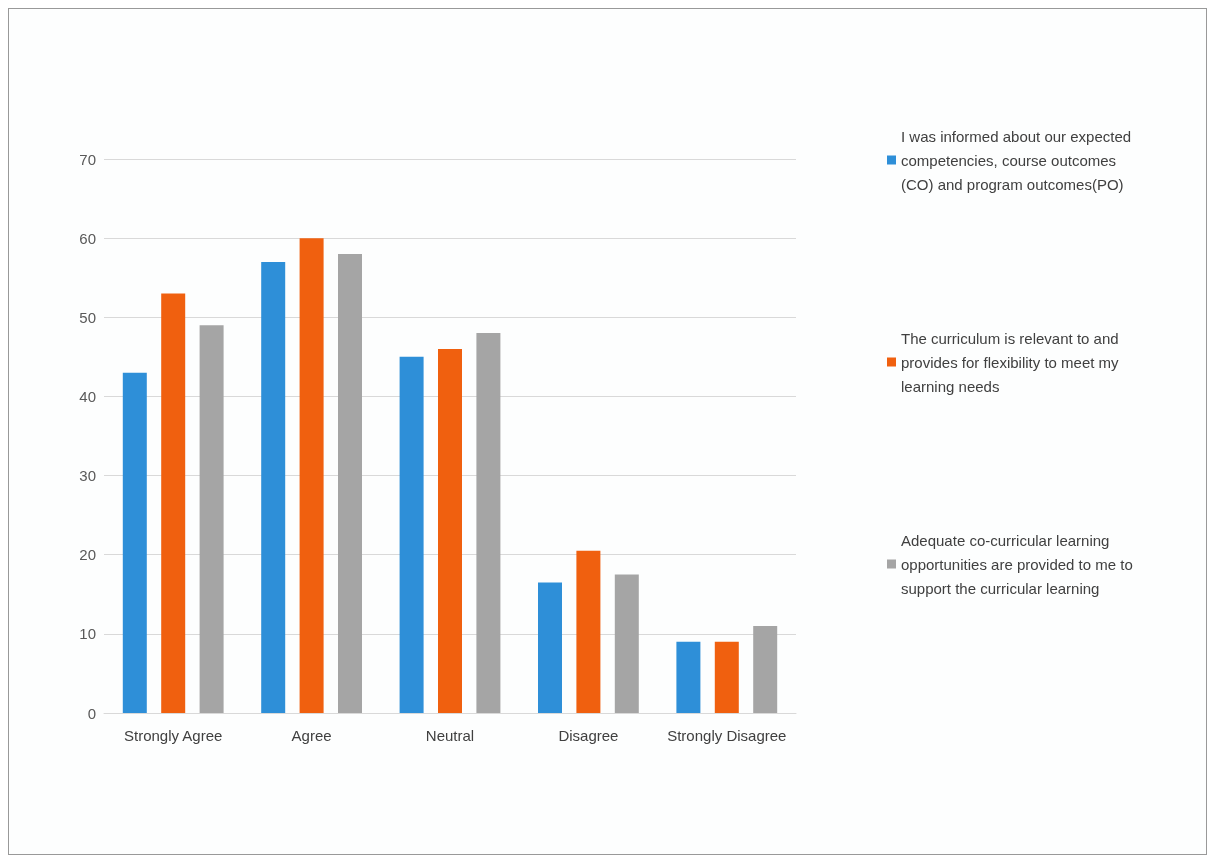 This screenshot has height=863, width=1215. I want to click on legend-label: I was informed about our expected competencies, course outcomes (CO) and program outcomes(PO), so click(1018, 160).